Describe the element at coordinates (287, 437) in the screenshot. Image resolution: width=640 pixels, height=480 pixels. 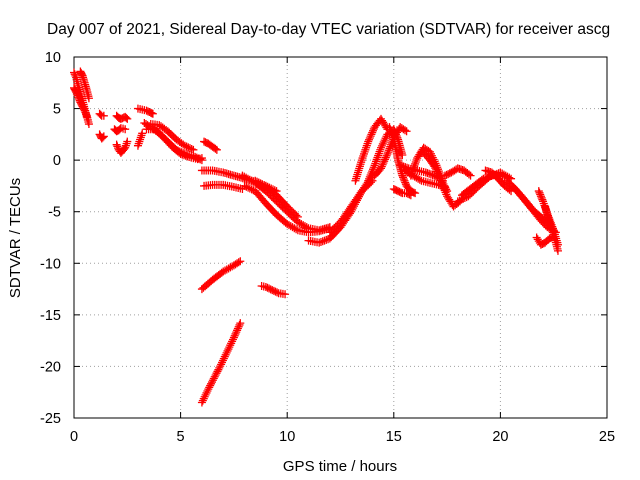
I see `x-tick-label: 10` at that location.